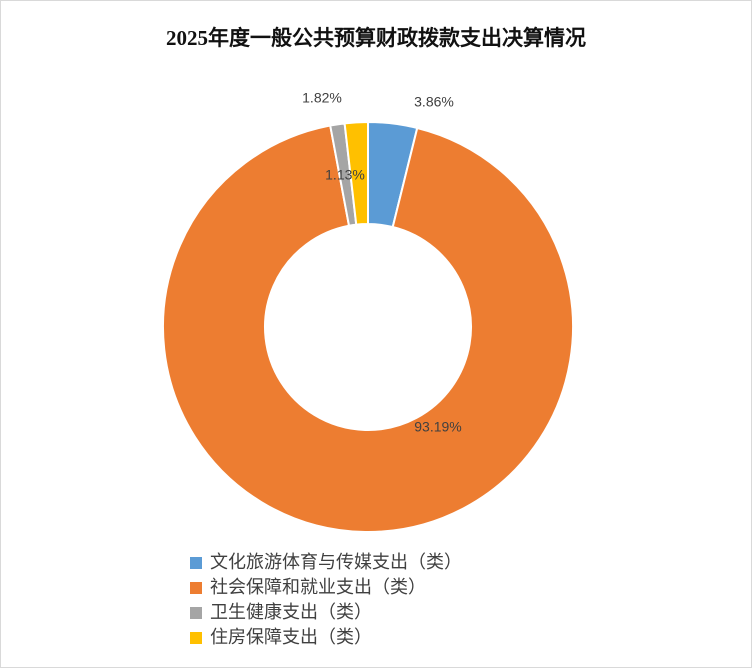 The width and height of the screenshot is (752, 668). Describe the element at coordinates (318, 587) in the screenshot. I see `legend-label: 社会保障和就业支出（类）` at that location.